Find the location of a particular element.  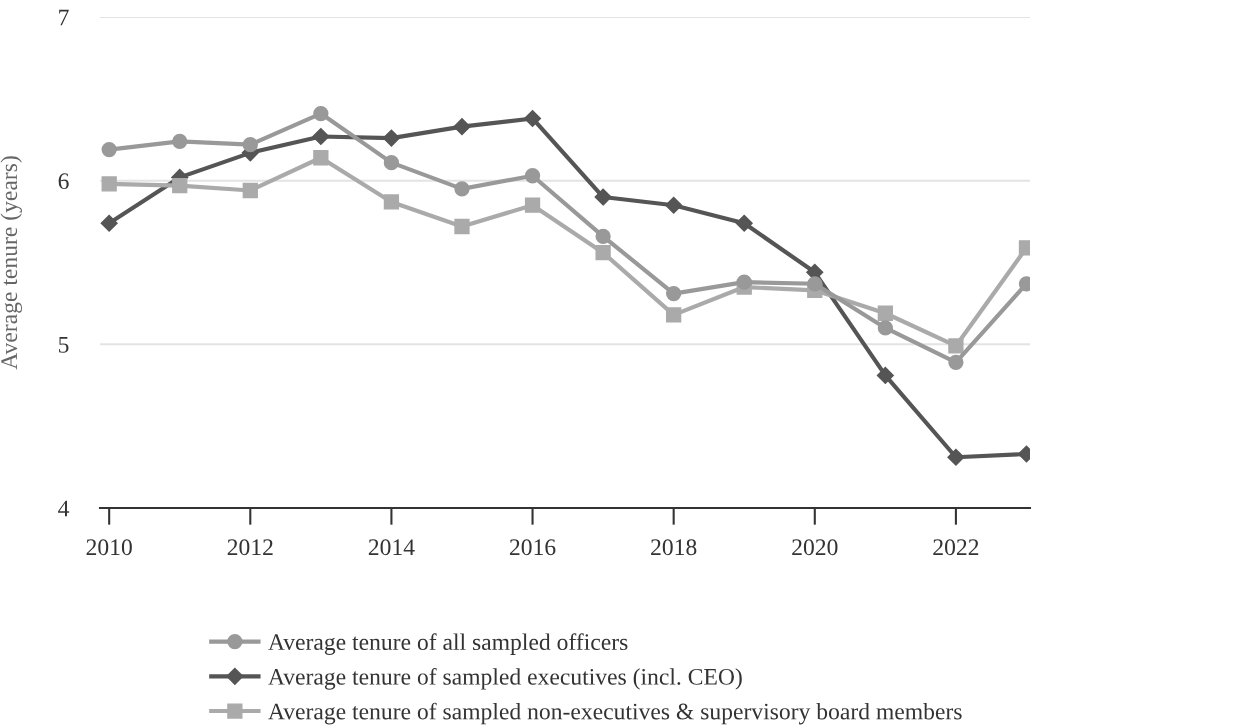

x-tick-label: 2018 is located at coordinates (674, 547).